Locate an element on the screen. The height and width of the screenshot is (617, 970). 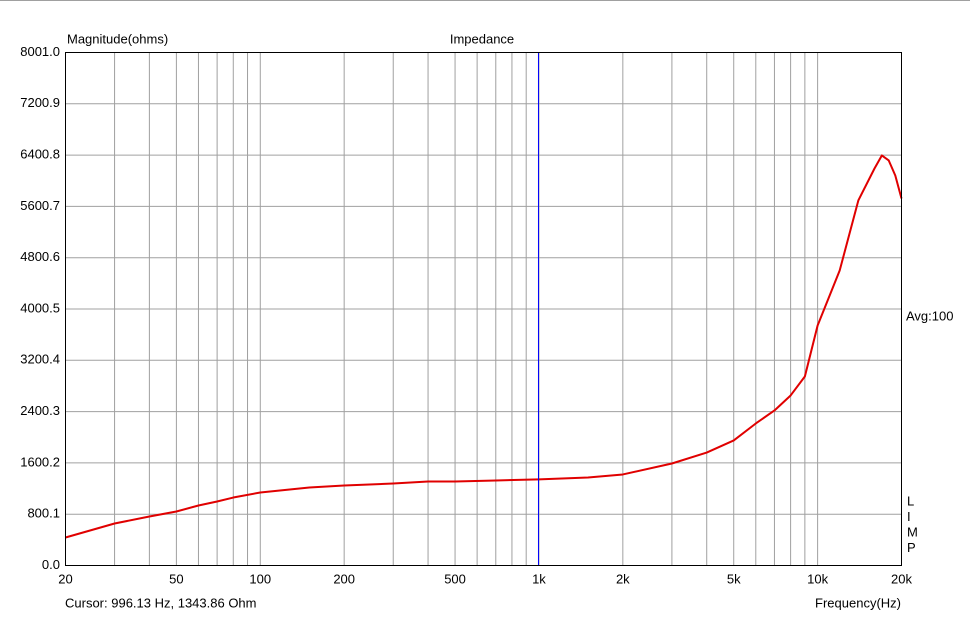
y-axis-label: Magnitude(ohms) is located at coordinates (117, 38).